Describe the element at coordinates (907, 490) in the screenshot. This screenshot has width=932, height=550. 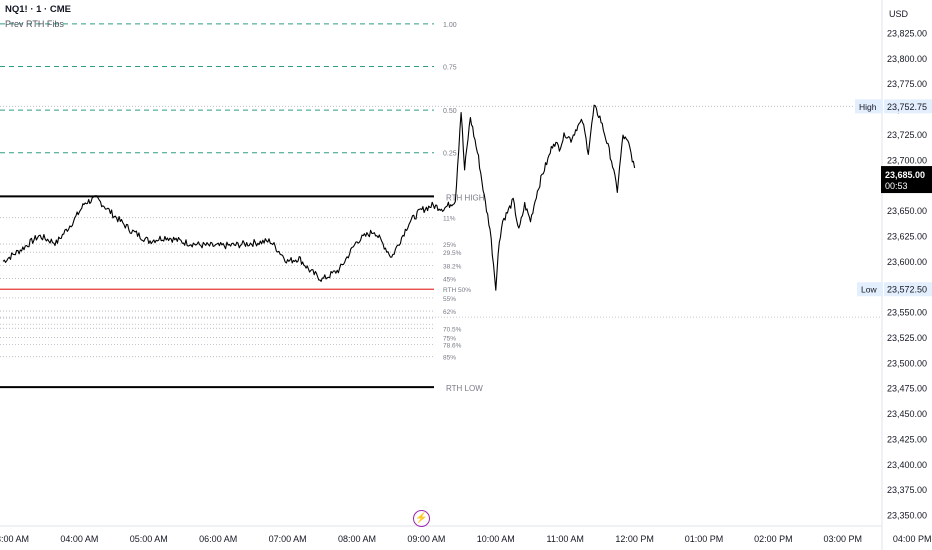
I see `price-tick: 23,375.00` at that location.